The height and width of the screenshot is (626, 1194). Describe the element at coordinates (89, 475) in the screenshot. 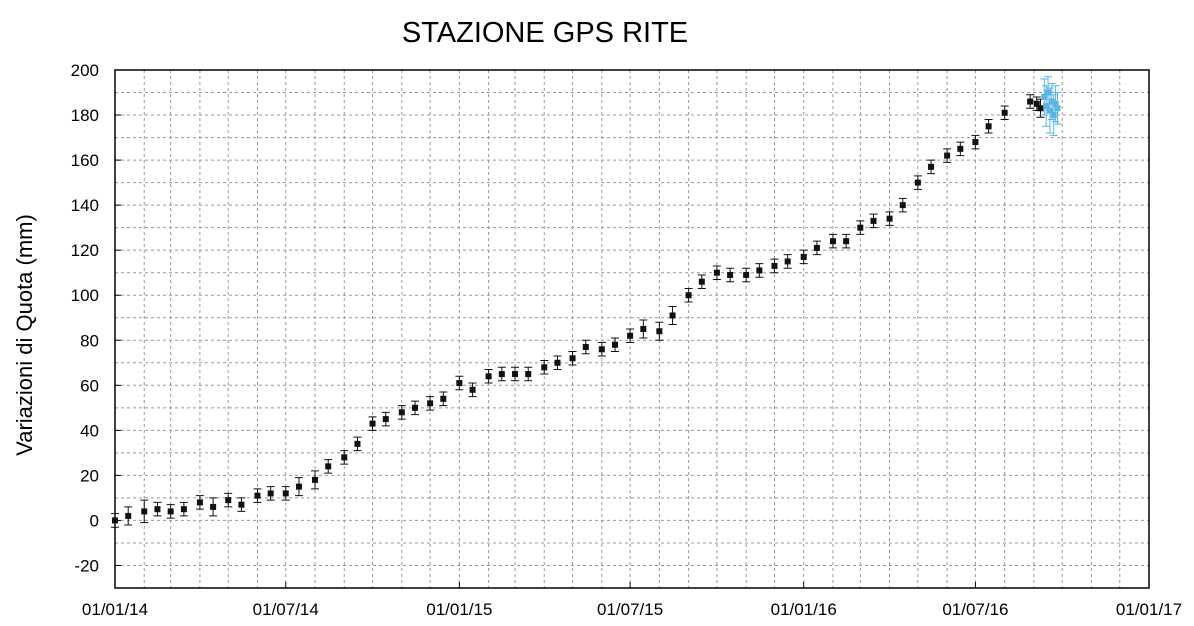

I see `y-tick-label: 20` at that location.